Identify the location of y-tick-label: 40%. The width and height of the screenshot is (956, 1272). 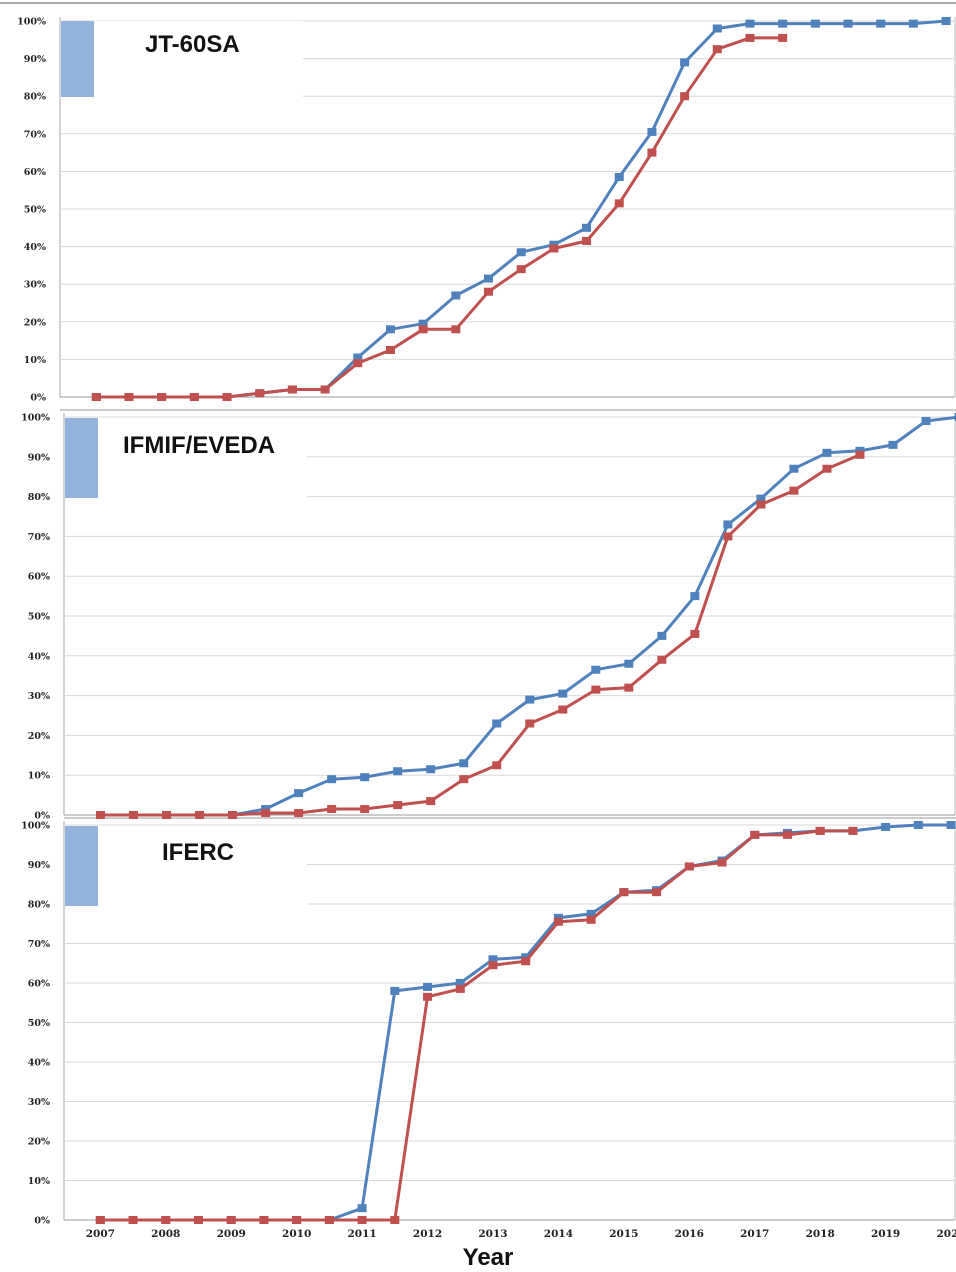
(35, 247).